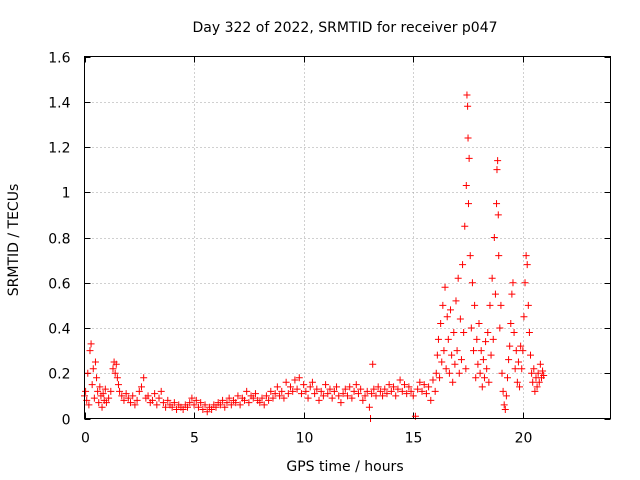 The height and width of the screenshot is (480, 640). Describe the element at coordinates (305, 439) in the screenshot. I see `x-tick-label: 10` at that location.